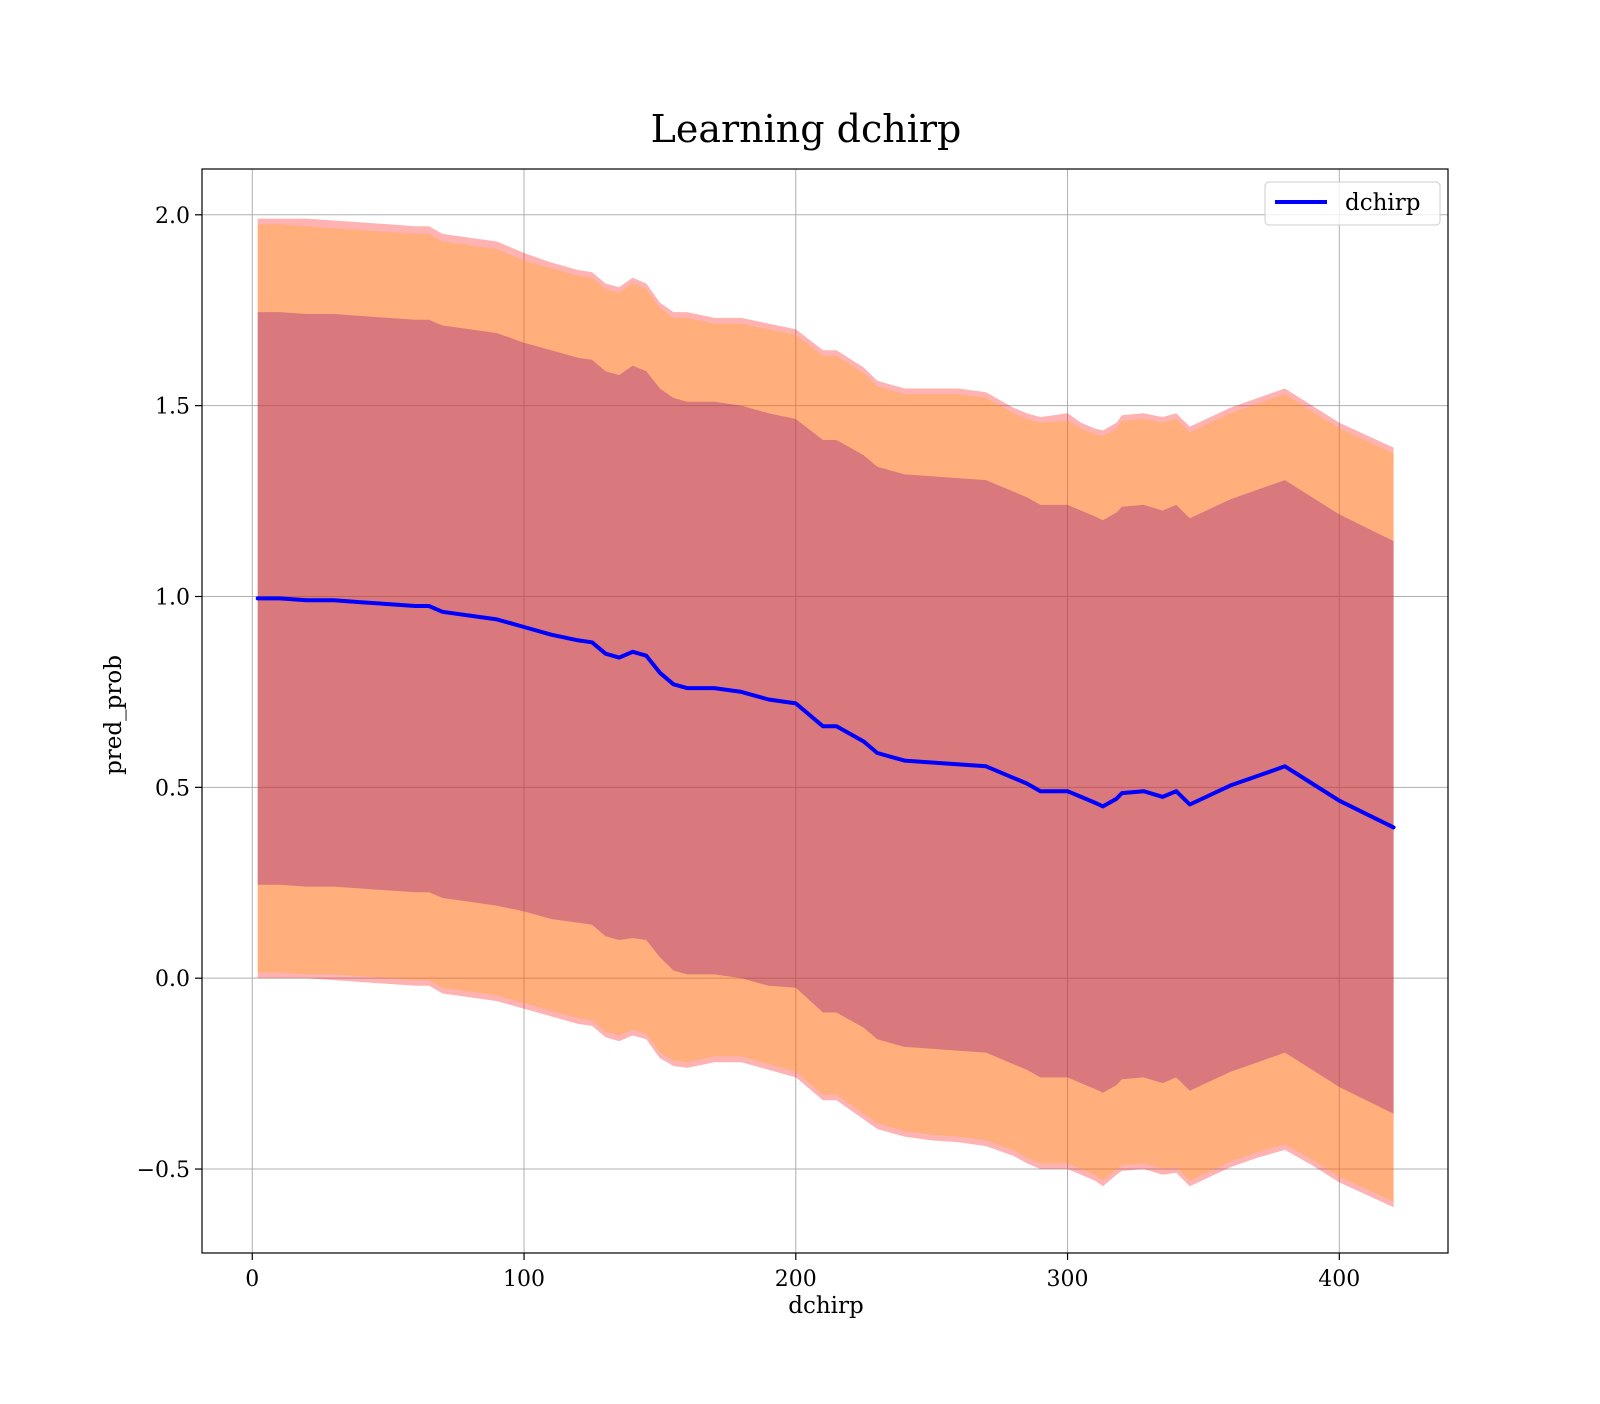 This screenshot has width=1600, height=1404. What do you see at coordinates (114, 715) in the screenshot?
I see `y-axis-label: pred_prob` at bounding box center [114, 715].